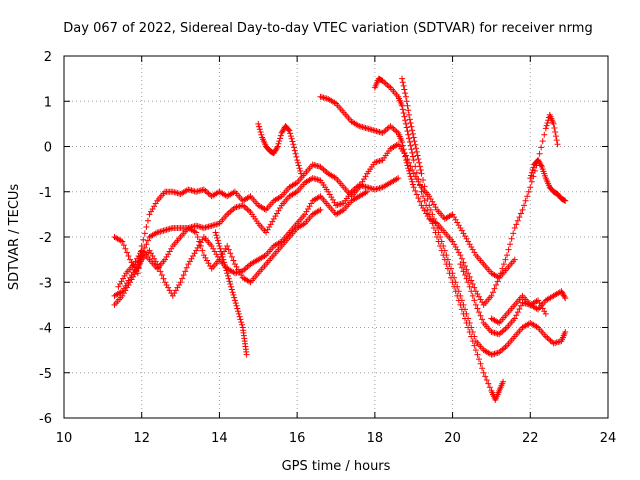 Image resolution: width=640 pixels, height=480 pixels. What do you see at coordinates (48, 57) in the screenshot?
I see `y-tick-label: 2` at bounding box center [48, 57].